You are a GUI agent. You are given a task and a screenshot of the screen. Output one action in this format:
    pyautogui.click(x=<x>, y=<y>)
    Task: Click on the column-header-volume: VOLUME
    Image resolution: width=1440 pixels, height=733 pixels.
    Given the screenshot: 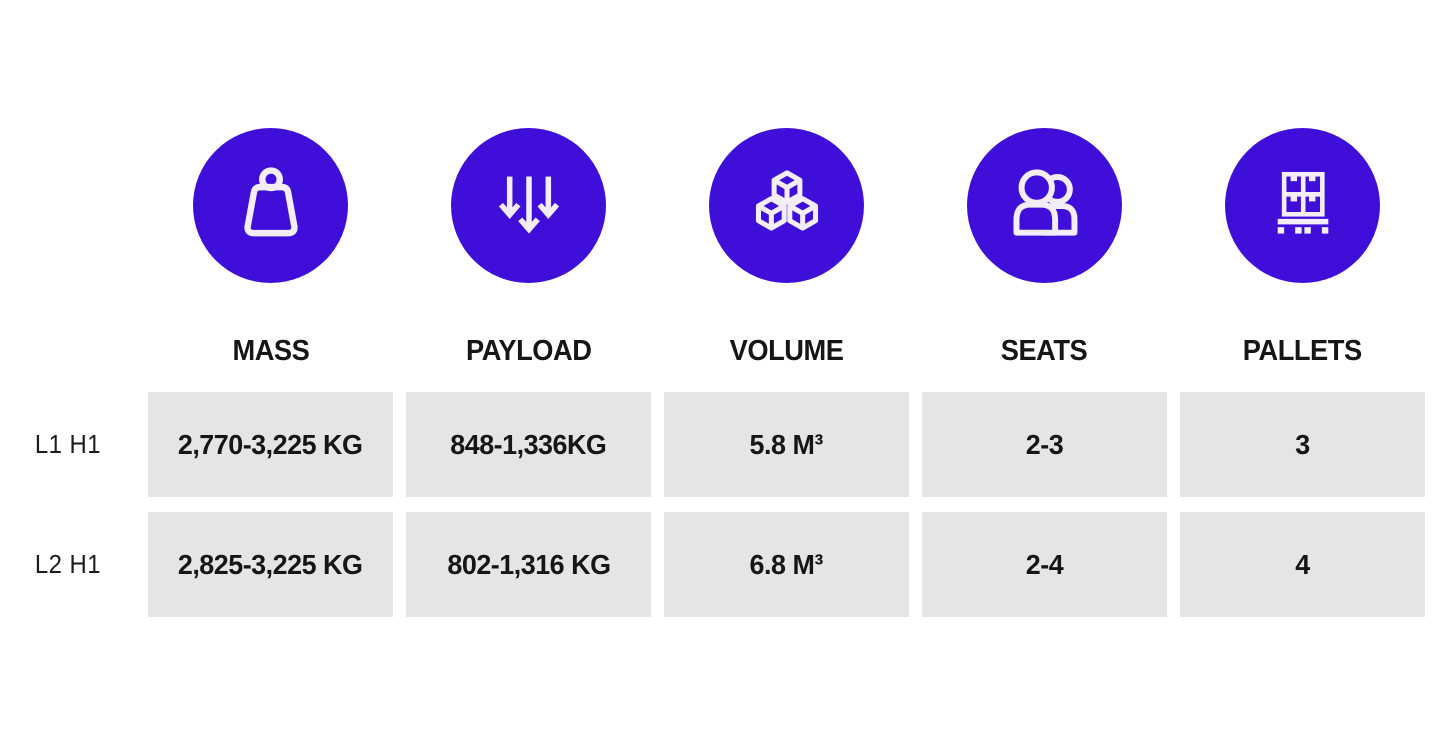 What is the action you would take?
    pyautogui.click(x=786, y=337)
    